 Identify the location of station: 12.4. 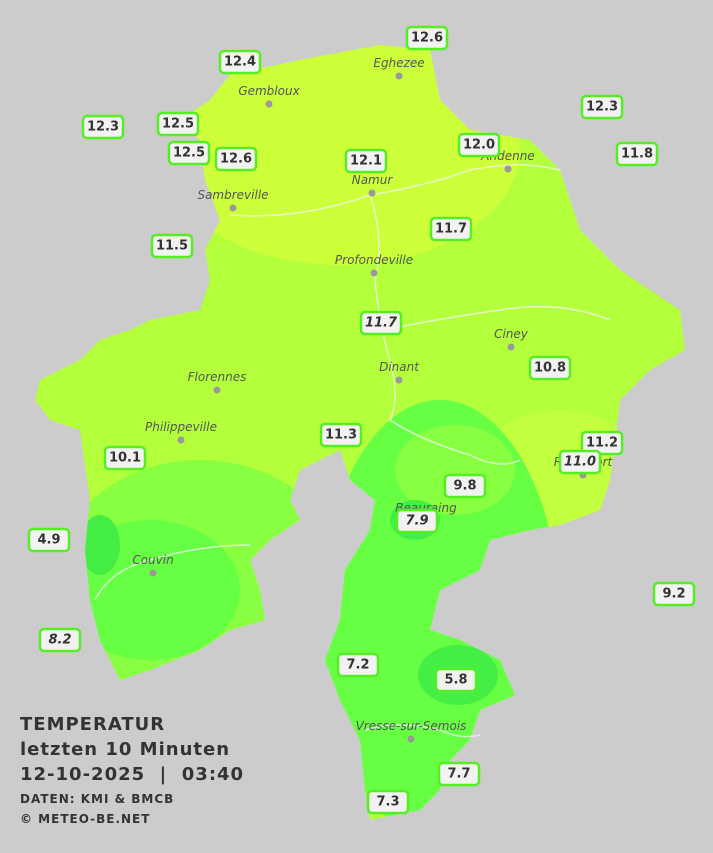
(240, 62).